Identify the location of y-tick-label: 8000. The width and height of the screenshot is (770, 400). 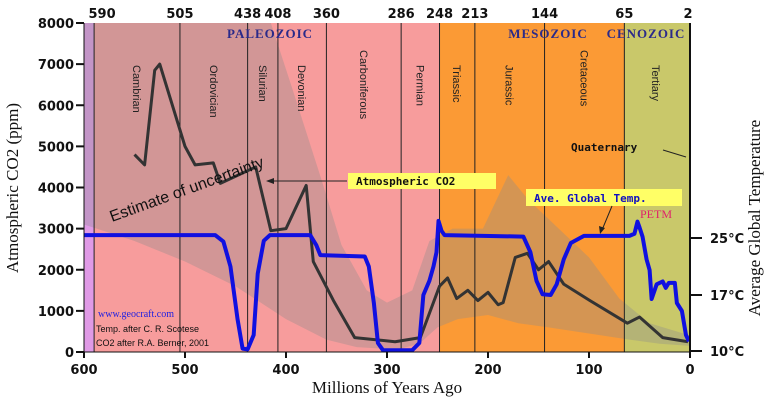
(56, 24).